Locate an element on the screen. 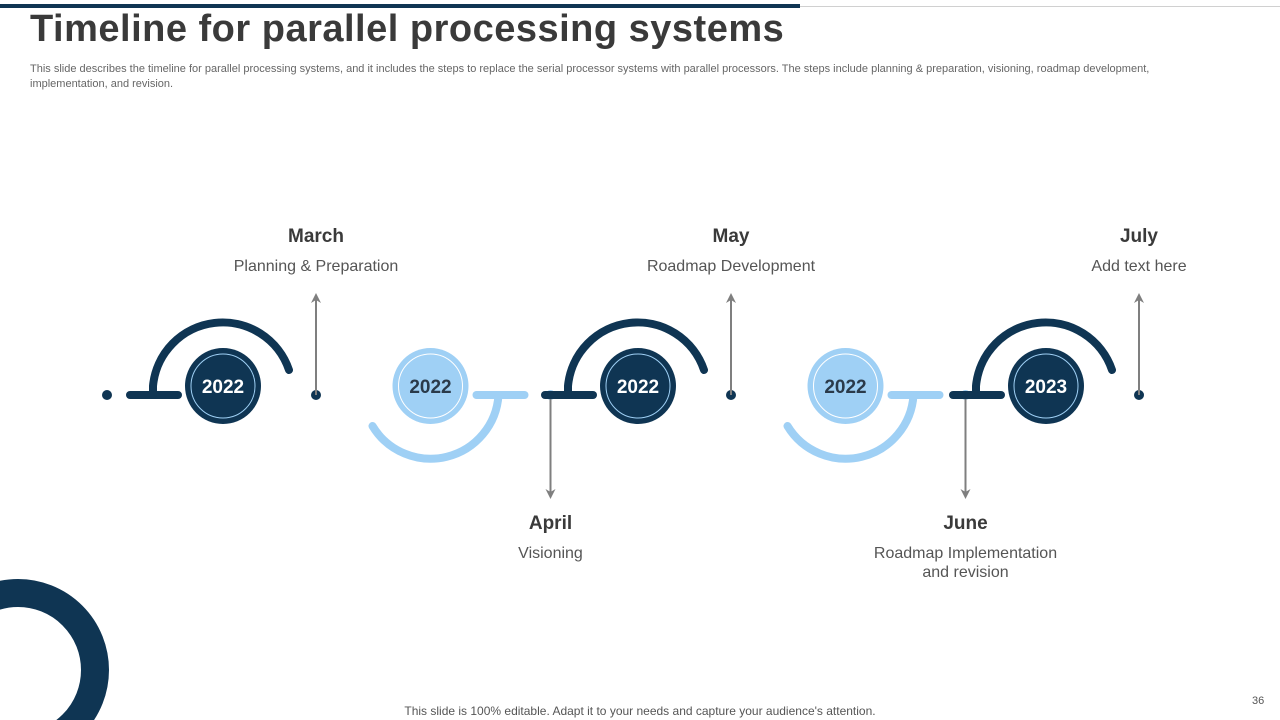 Image resolution: width=1280 pixels, height=720 pixels. slide-title: Timeline for parallel processing systems is located at coordinates (407, 29).